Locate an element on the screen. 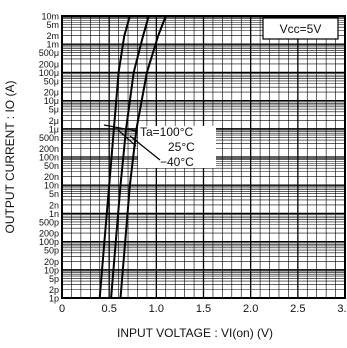  condition-box-frame is located at coordinates (300, 28).